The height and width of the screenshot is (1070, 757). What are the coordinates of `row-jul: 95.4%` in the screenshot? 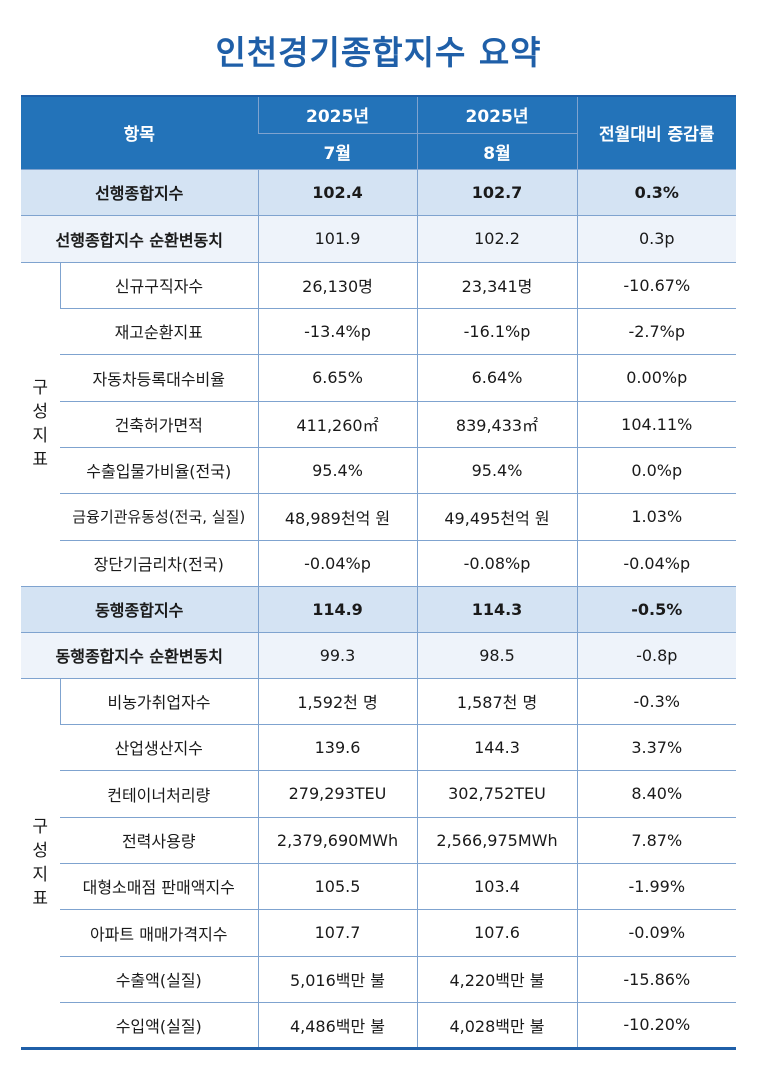 It's located at (337, 470).